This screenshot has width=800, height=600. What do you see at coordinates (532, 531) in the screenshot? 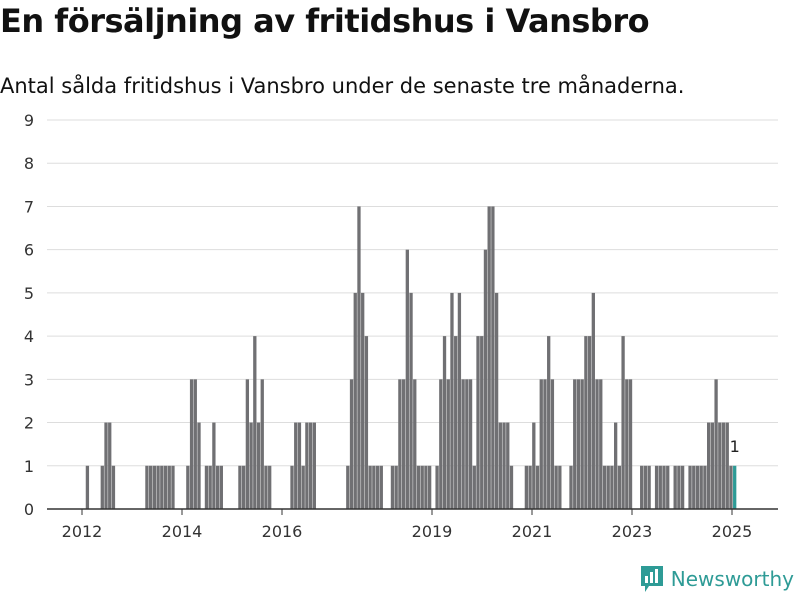
I see `x-tick-label: 2021` at bounding box center [532, 531].